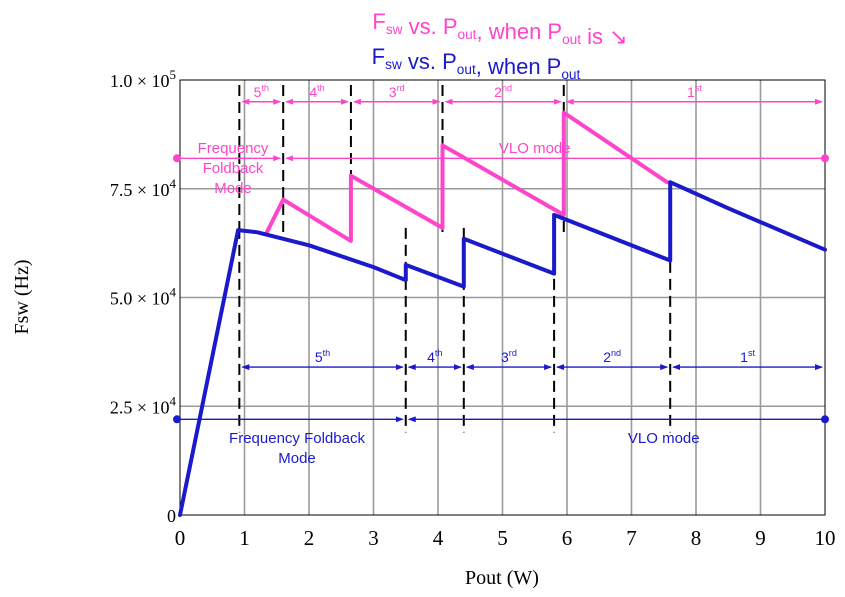  I want to click on segment-label-increasing: 2nd, so click(612, 356).